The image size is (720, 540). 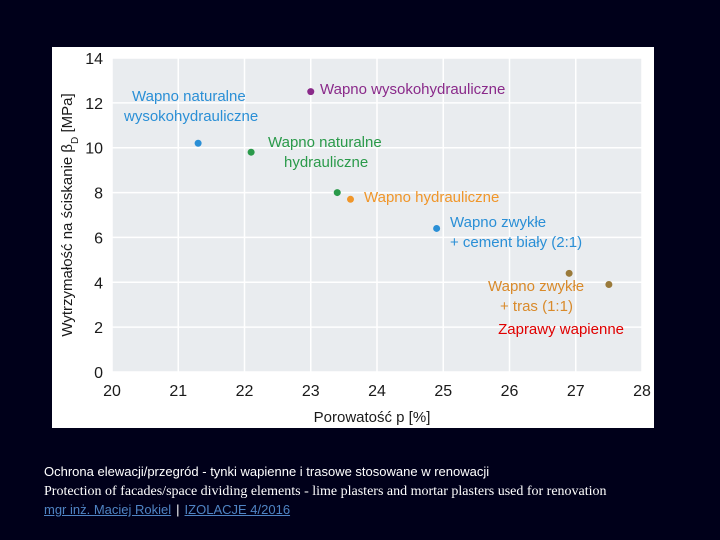 What do you see at coordinates (98, 238) in the screenshot?
I see `y-tick-label: 6` at bounding box center [98, 238].